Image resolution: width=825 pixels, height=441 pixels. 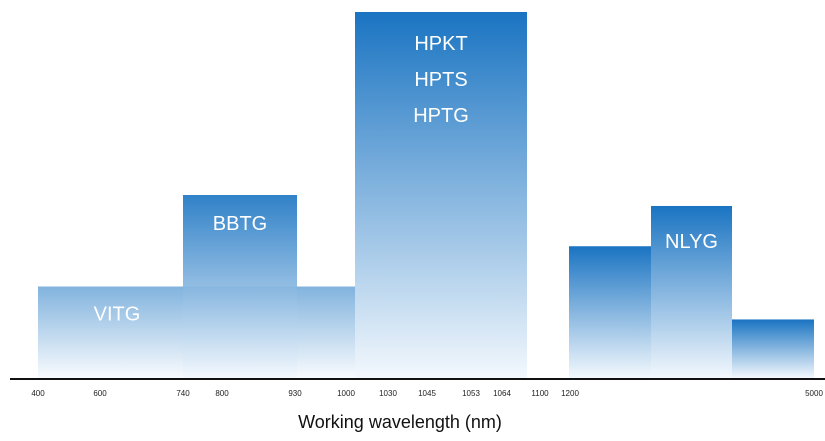 I want to click on bar-label-nlyg: NLYG, so click(x=691, y=242).